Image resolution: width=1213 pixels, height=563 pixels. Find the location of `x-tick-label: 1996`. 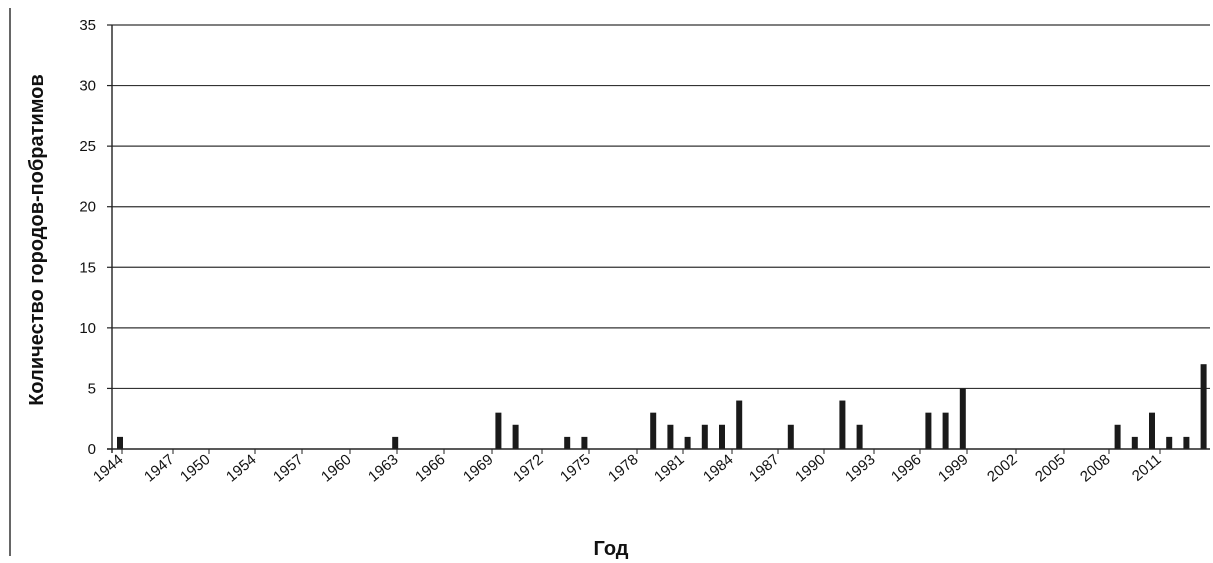

x-tick-label: 1996 is located at coordinates (906, 468).